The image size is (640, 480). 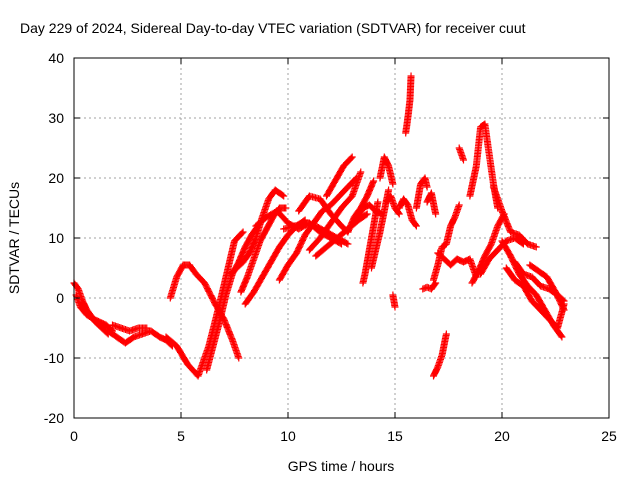 I want to click on y-axis-label: SDTVAR / TECUs, so click(x=14, y=238).